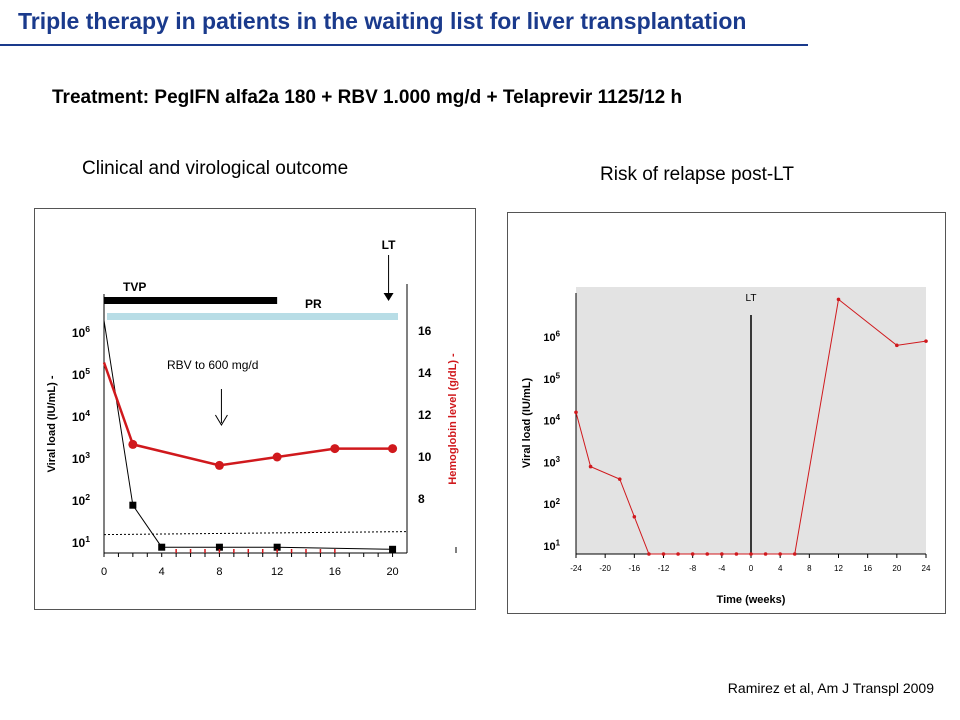 This screenshot has width=960, height=720. I want to click on y2-tick-label: 12, so click(425, 415).